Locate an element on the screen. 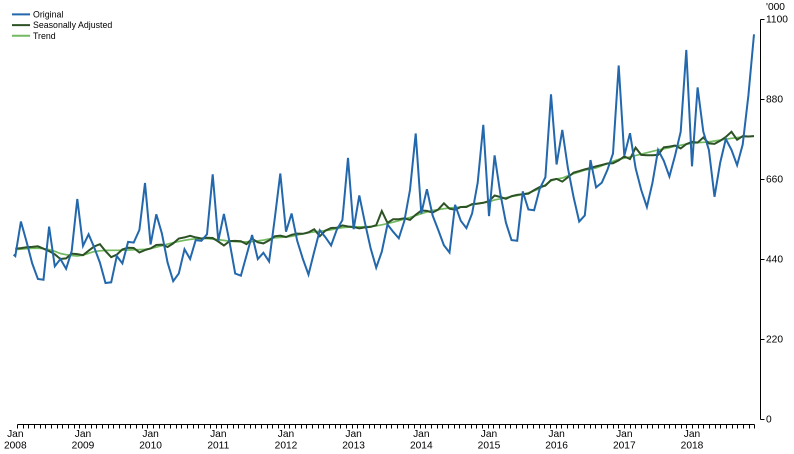 This screenshot has width=794, height=454. svg-text: 2014 is located at coordinates (421, 446).